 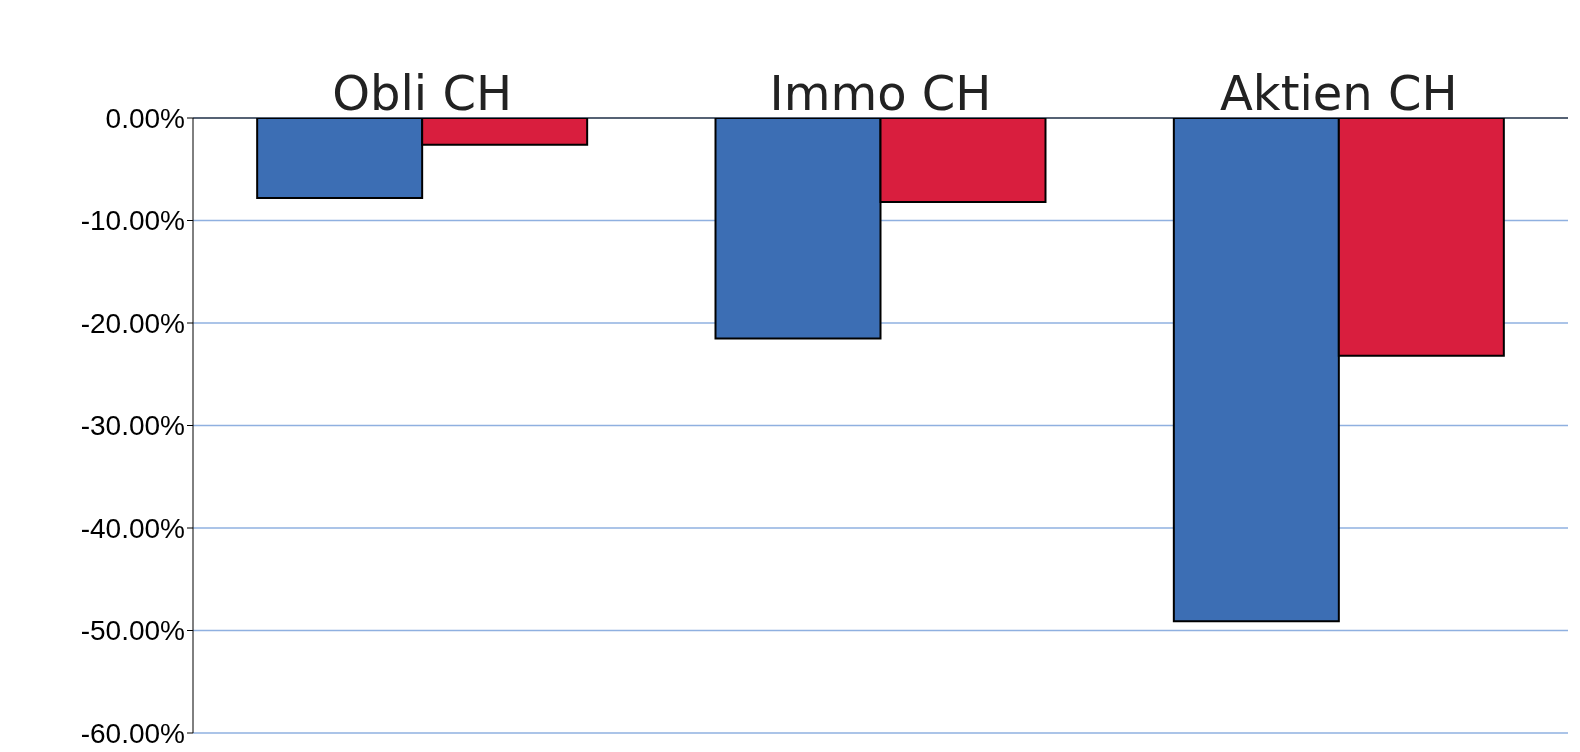 I want to click on y-tick-label: -40.00%, so click(x=132, y=528).